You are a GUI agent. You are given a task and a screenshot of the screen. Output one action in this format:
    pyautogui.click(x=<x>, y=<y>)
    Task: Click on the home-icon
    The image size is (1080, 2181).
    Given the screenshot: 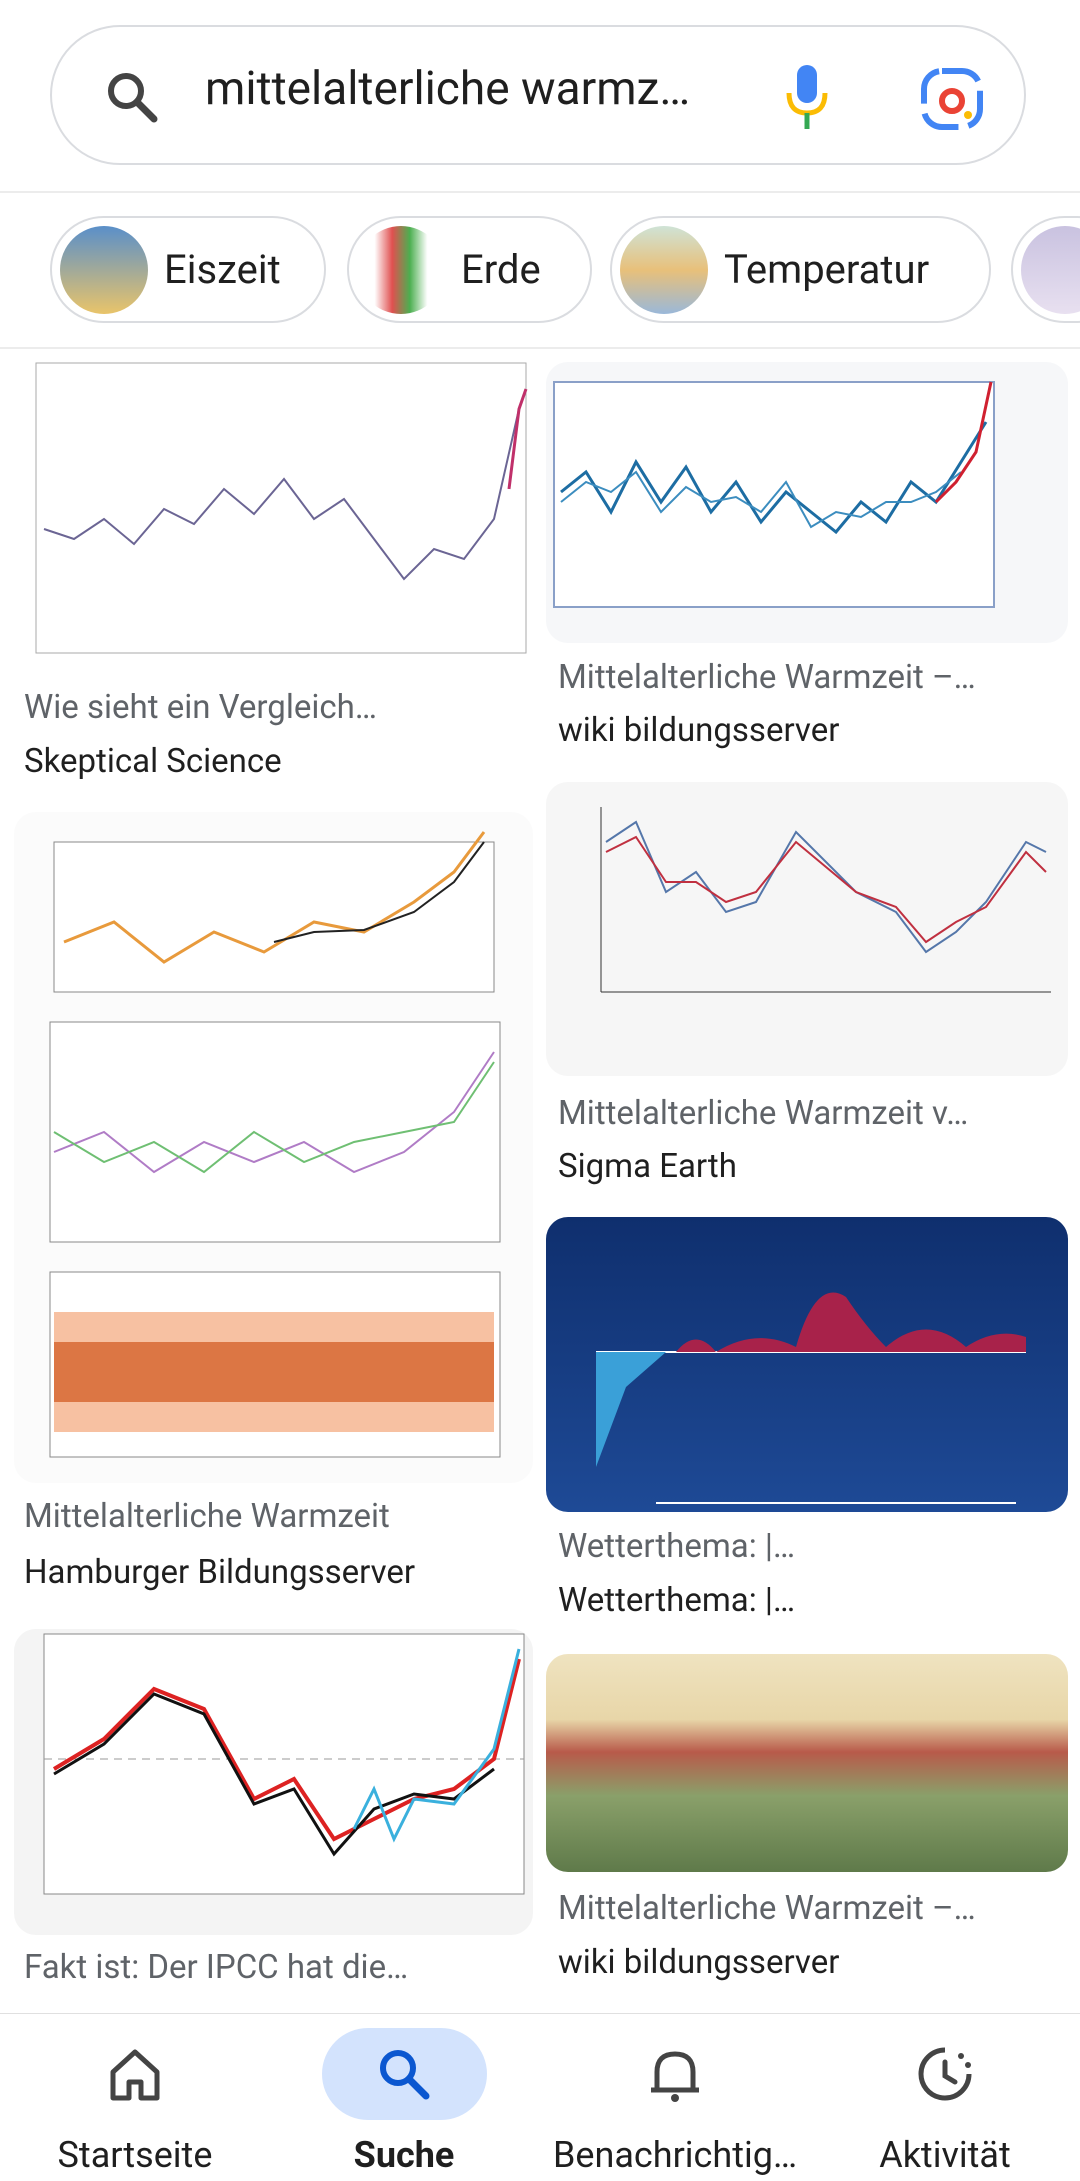 What is the action you would take?
    pyautogui.click(x=135, y=2074)
    